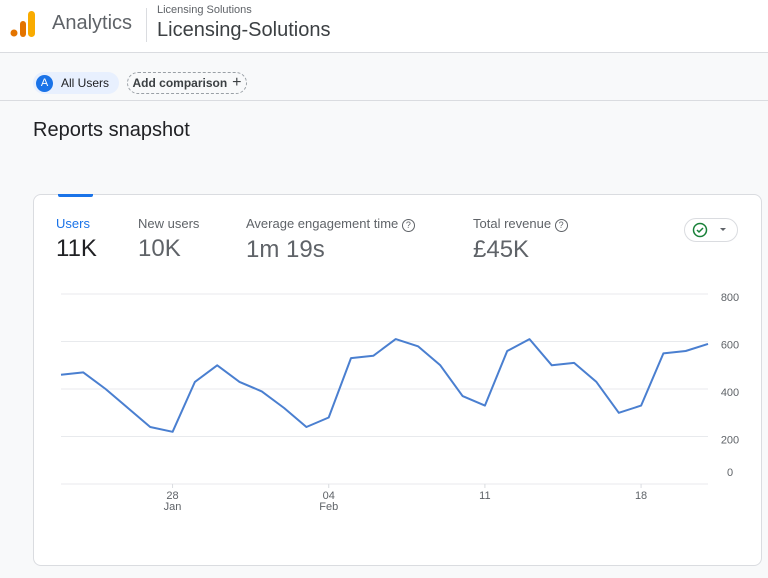 This screenshot has height=578, width=768. I want to click on metric-value: 10K, so click(159, 248).